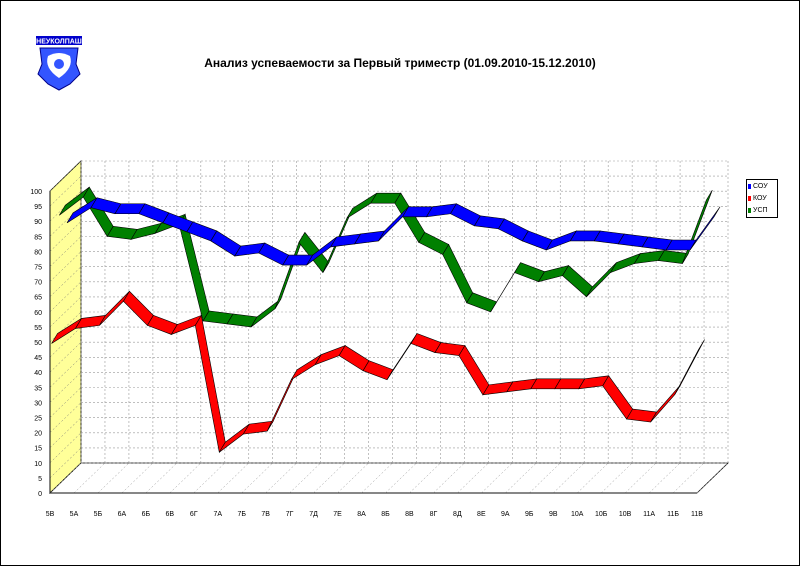 The image size is (800, 566). Describe the element at coordinates (38, 373) in the screenshot. I see `y-tick-label: 40` at that location.